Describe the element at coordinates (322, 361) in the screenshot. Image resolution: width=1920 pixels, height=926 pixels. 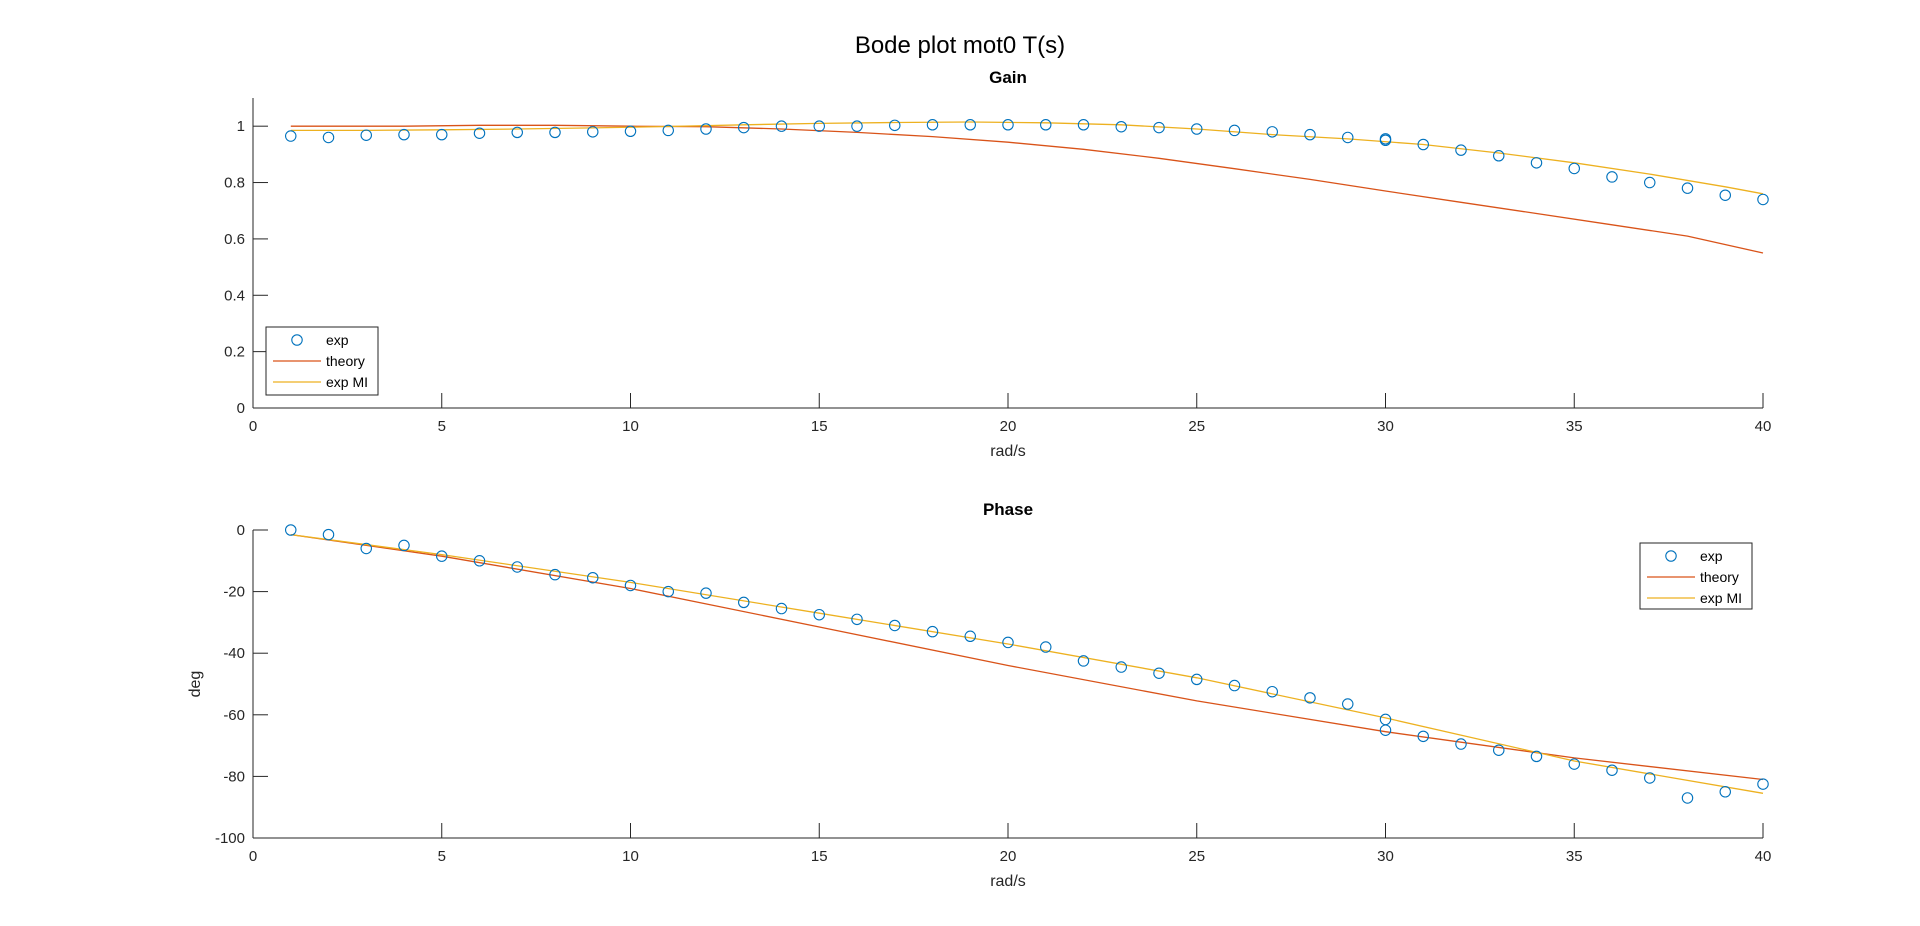
I see `legend: exp theory exp MI` at that location.